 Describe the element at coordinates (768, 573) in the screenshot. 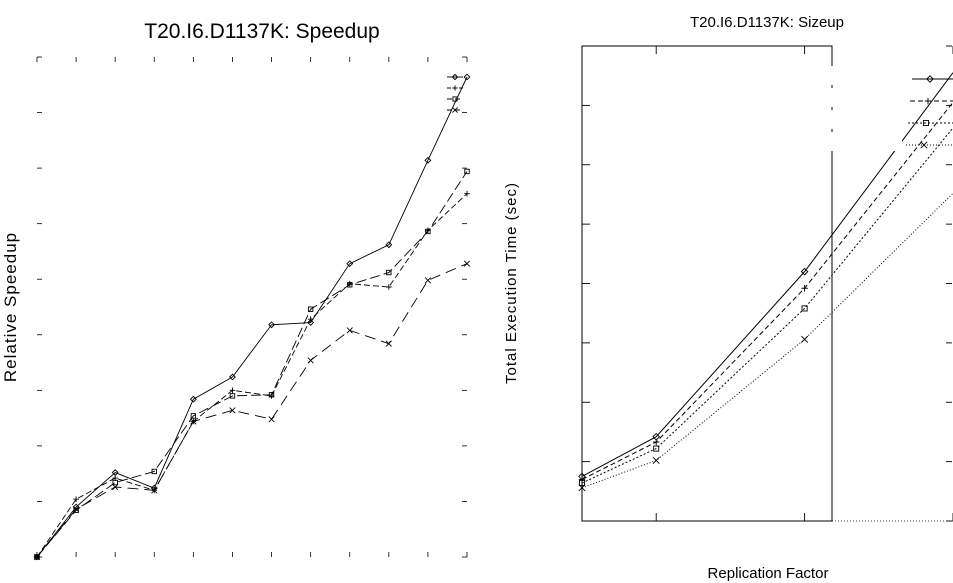

I see `sizeup-x-axis-label: Replication Factor` at that location.